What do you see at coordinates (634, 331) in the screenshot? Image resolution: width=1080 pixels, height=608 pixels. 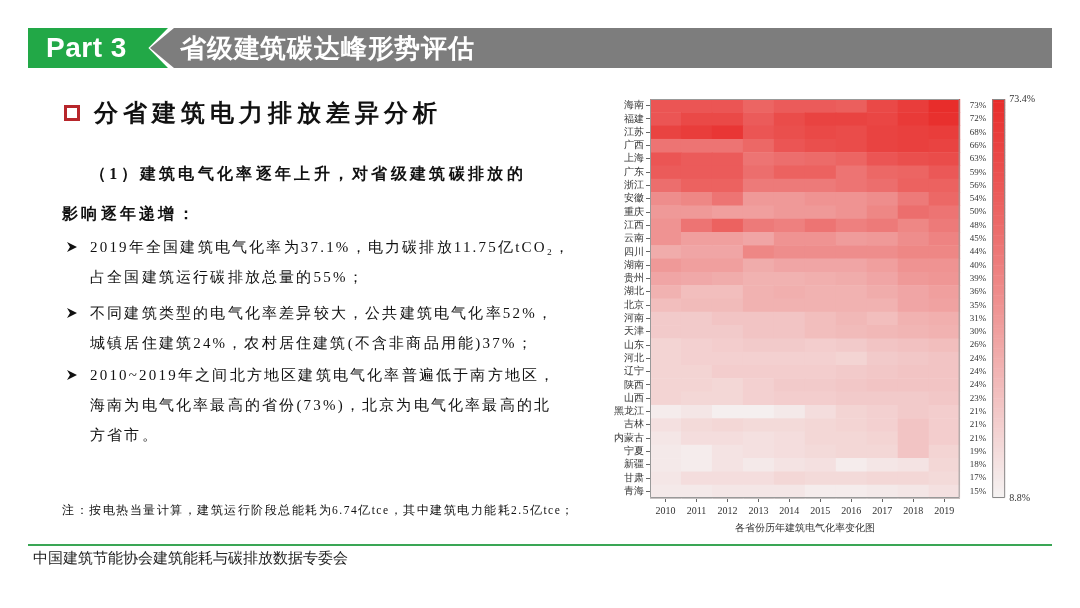 I see `y-tick-label: 天津` at bounding box center [634, 331].